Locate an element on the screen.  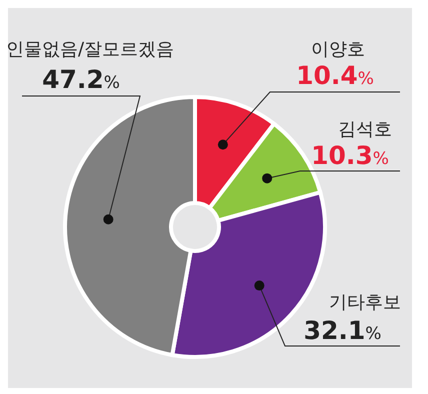
slice-label: 인물없음/잘모르겠음 is located at coordinates (90, 49).